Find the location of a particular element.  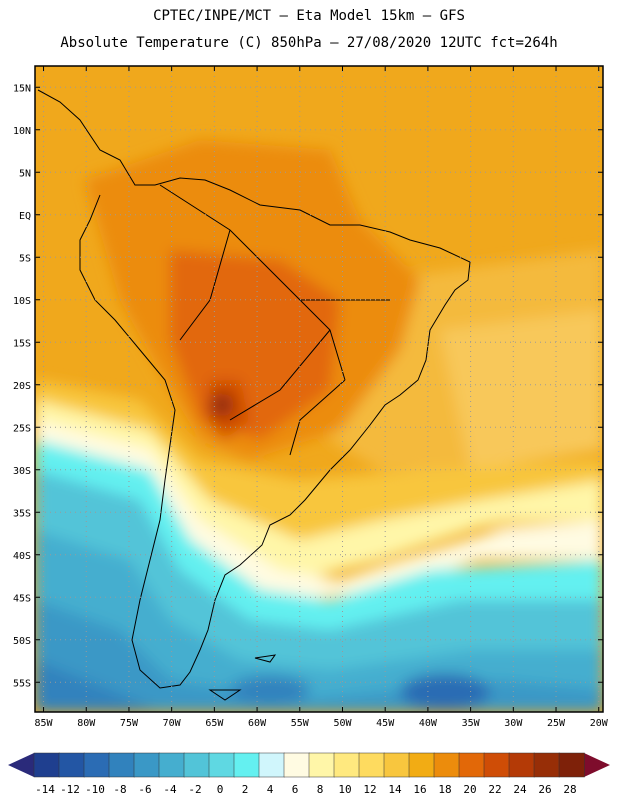

lon-label: 55W is located at coordinates (300, 723).